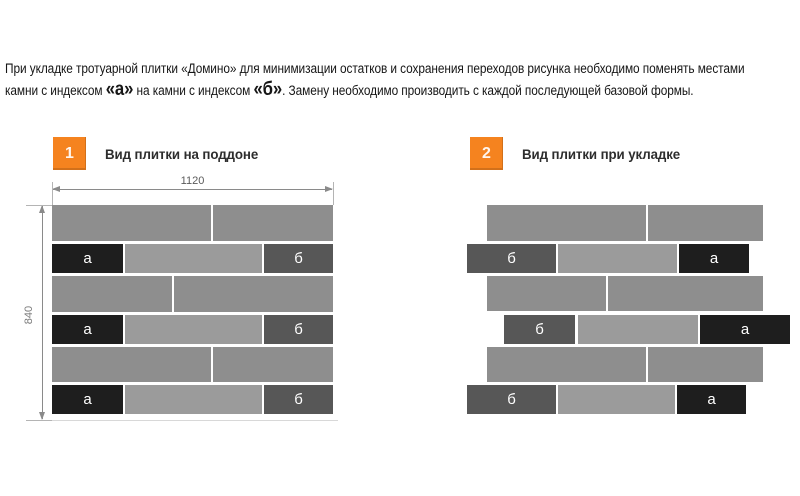 The height and width of the screenshot is (496, 800). Describe the element at coordinates (333, 193) in the screenshot. I see `extension-line-top-right` at that location.